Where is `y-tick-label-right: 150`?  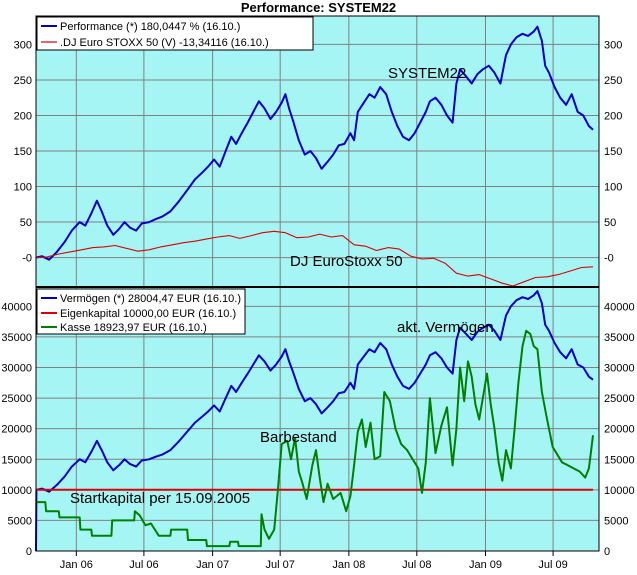
y-tick-label-right: 150 is located at coordinates (613, 152).